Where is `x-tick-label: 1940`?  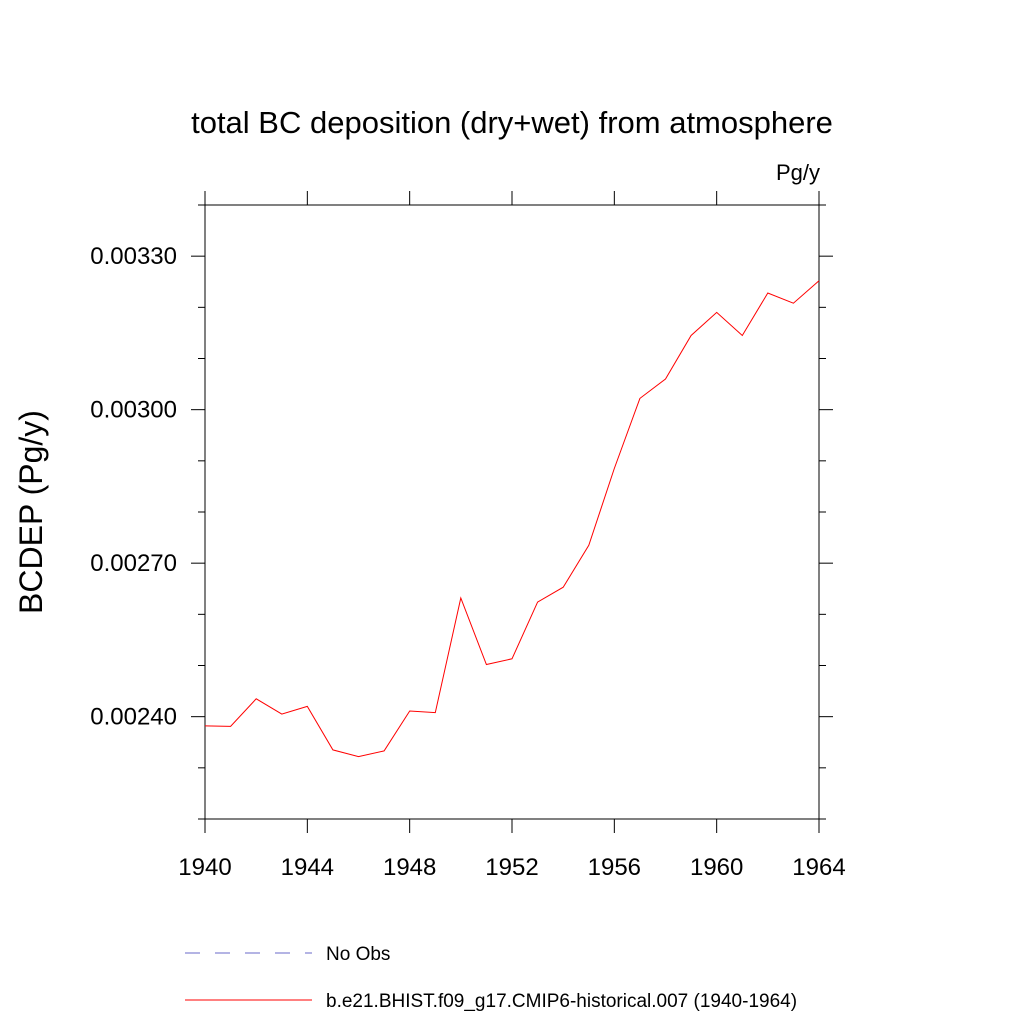
x-tick-label: 1940 is located at coordinates (204, 867).